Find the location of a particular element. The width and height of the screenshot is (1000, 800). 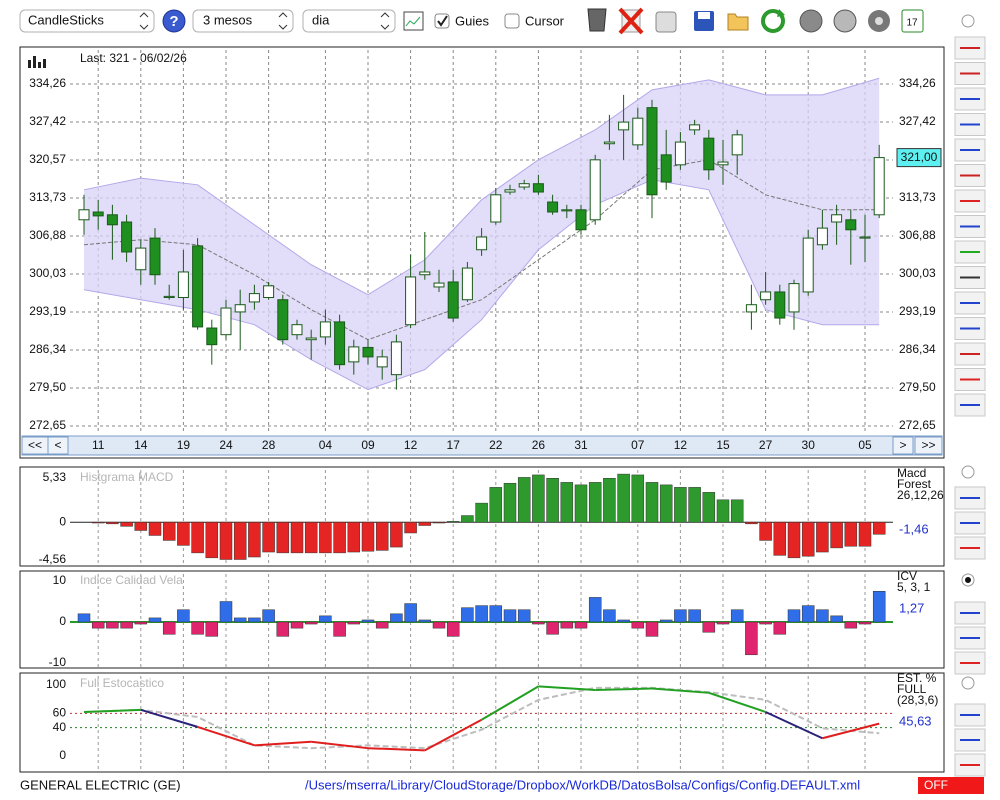

current-price: 321,00 is located at coordinates (919, 157).